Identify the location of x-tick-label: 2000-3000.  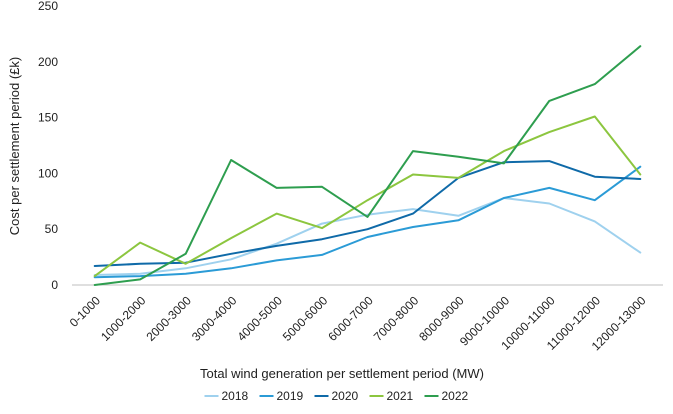
(169, 318).